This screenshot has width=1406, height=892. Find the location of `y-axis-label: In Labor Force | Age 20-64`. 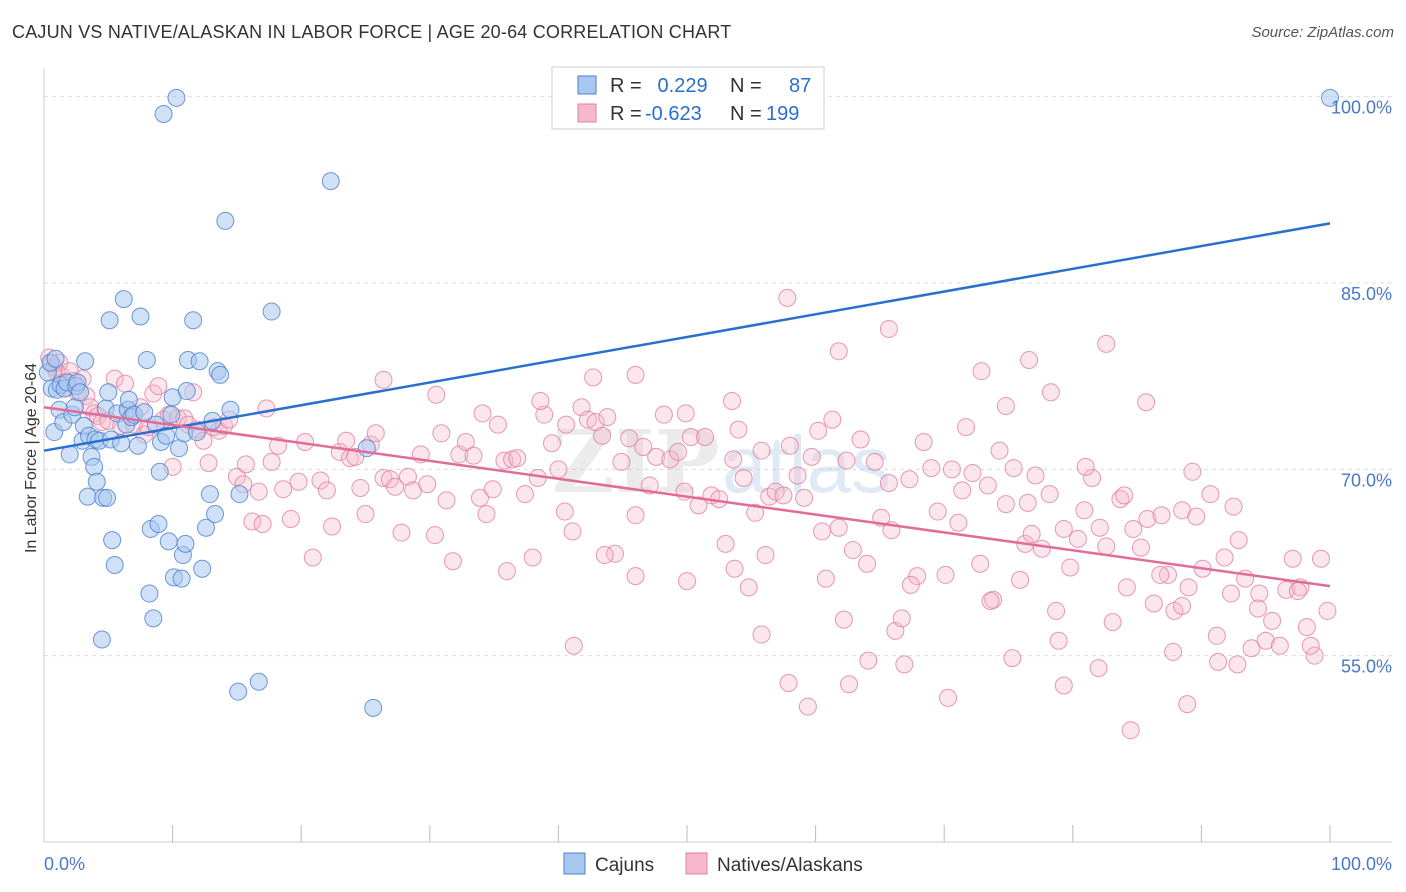

y-axis-label: In Labor Force | Age 20-64 is located at coordinates (31, 458).